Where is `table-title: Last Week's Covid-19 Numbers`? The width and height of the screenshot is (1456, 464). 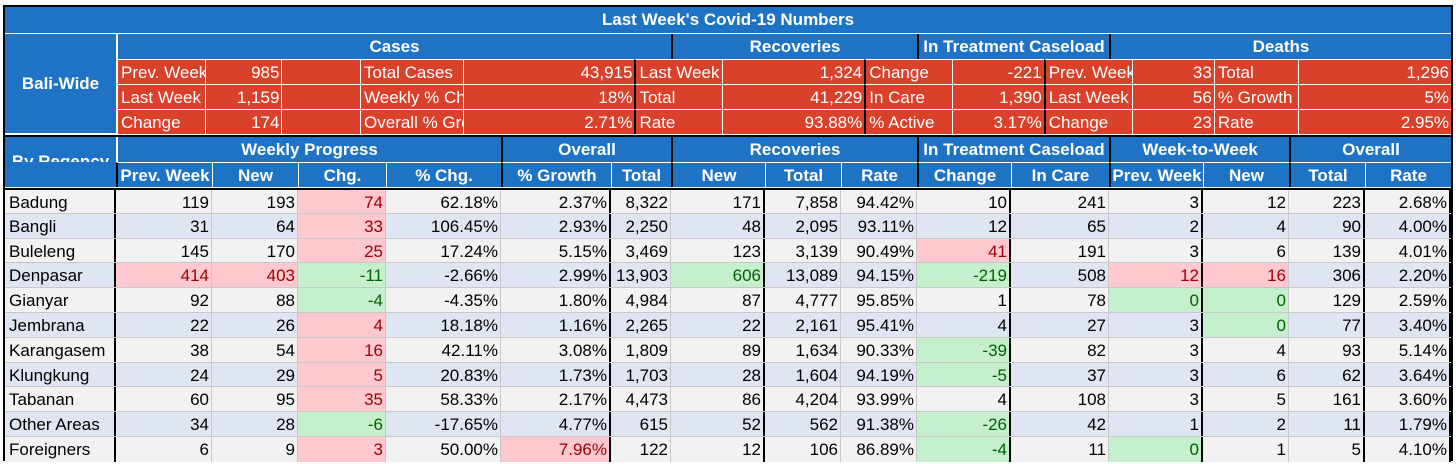
table-title: Last Week's Covid-19 Numbers is located at coordinates (728, 20).